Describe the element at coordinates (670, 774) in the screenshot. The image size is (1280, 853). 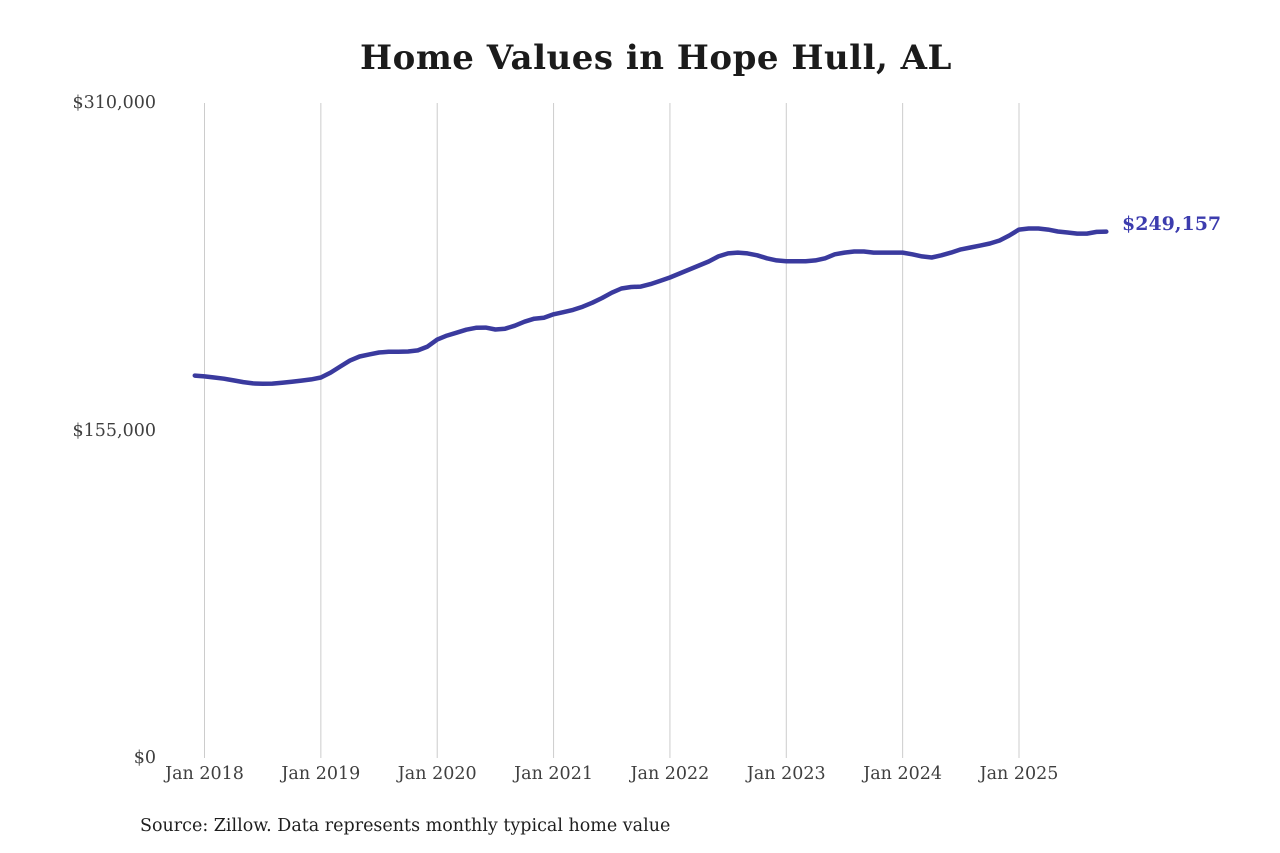
I see `x-tick-label: Jan 2022` at that location.